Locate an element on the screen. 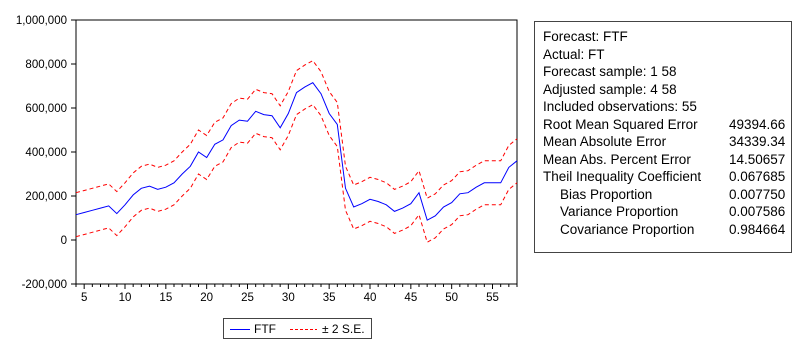  y-tick-label: 400,000 is located at coordinates (46, 153).